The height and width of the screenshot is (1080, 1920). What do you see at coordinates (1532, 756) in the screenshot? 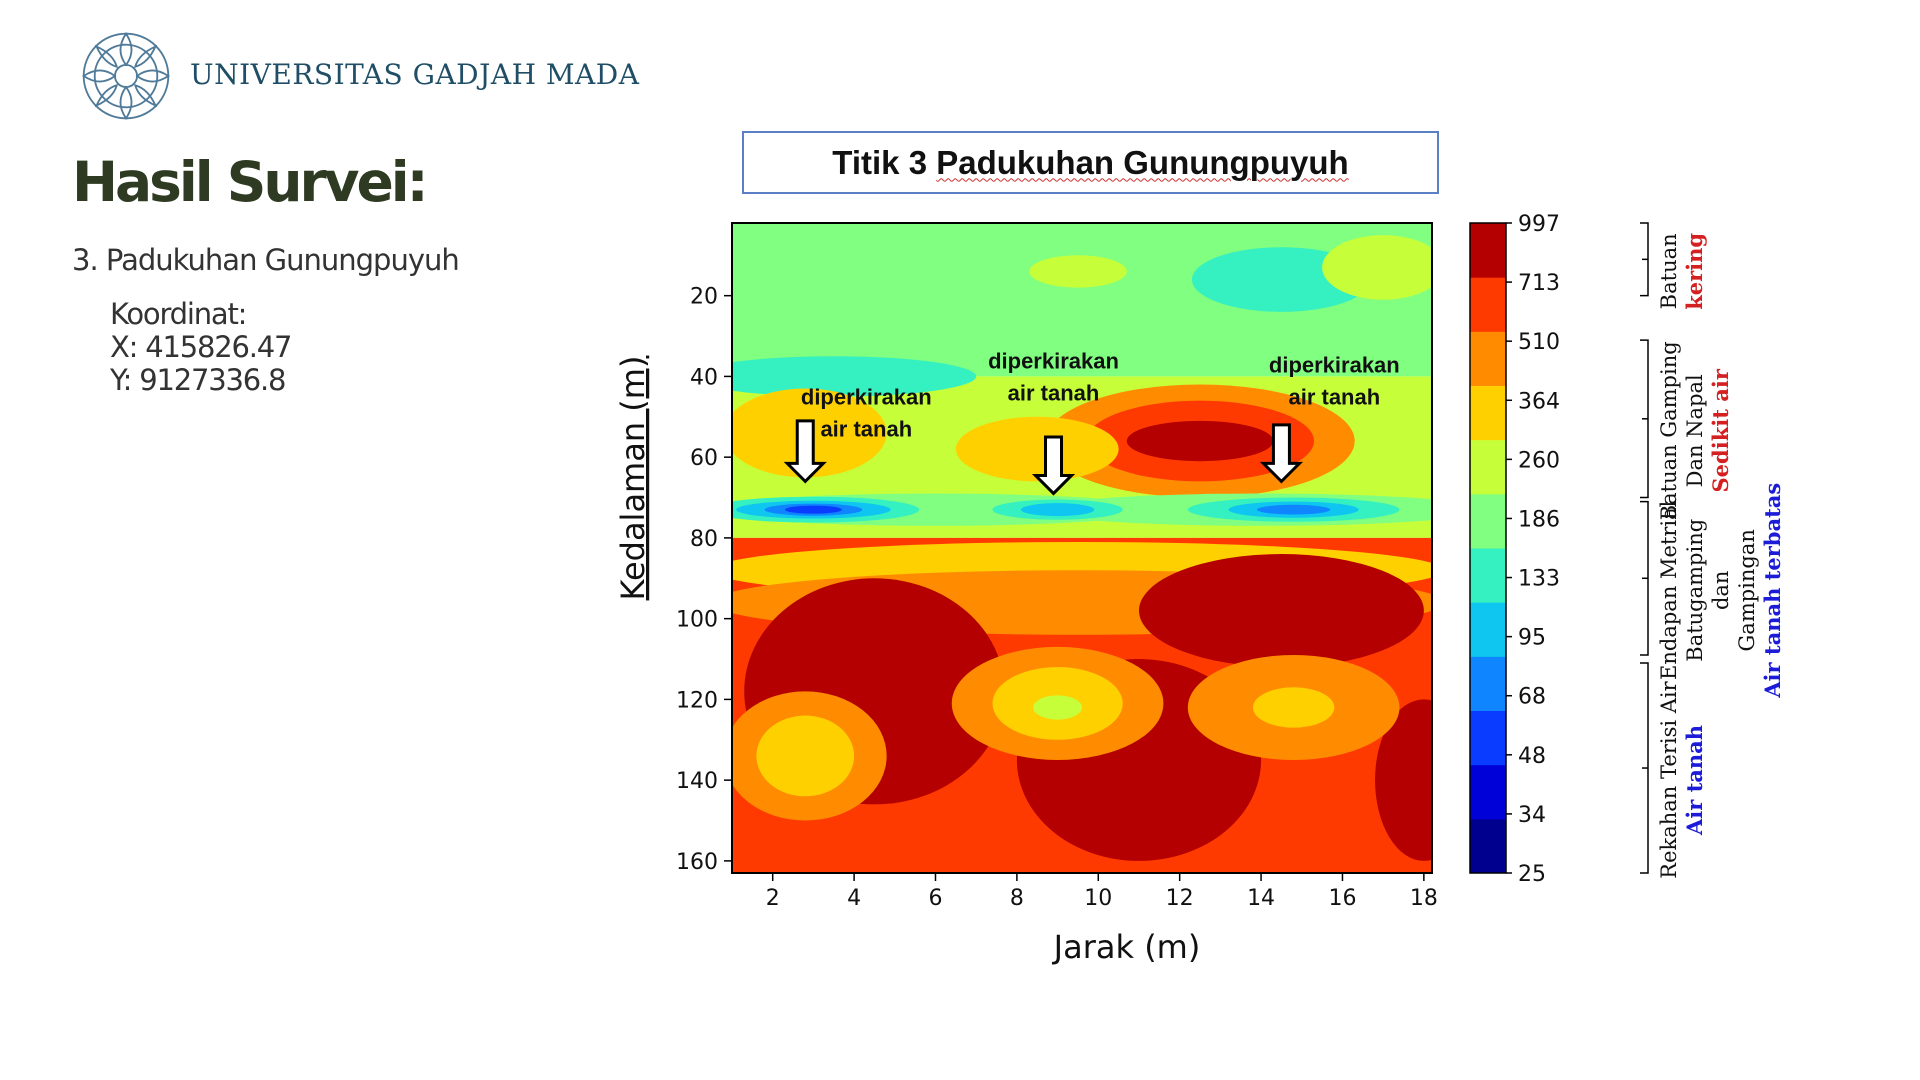
I see `colorbar-label-48: 48` at bounding box center [1532, 756].